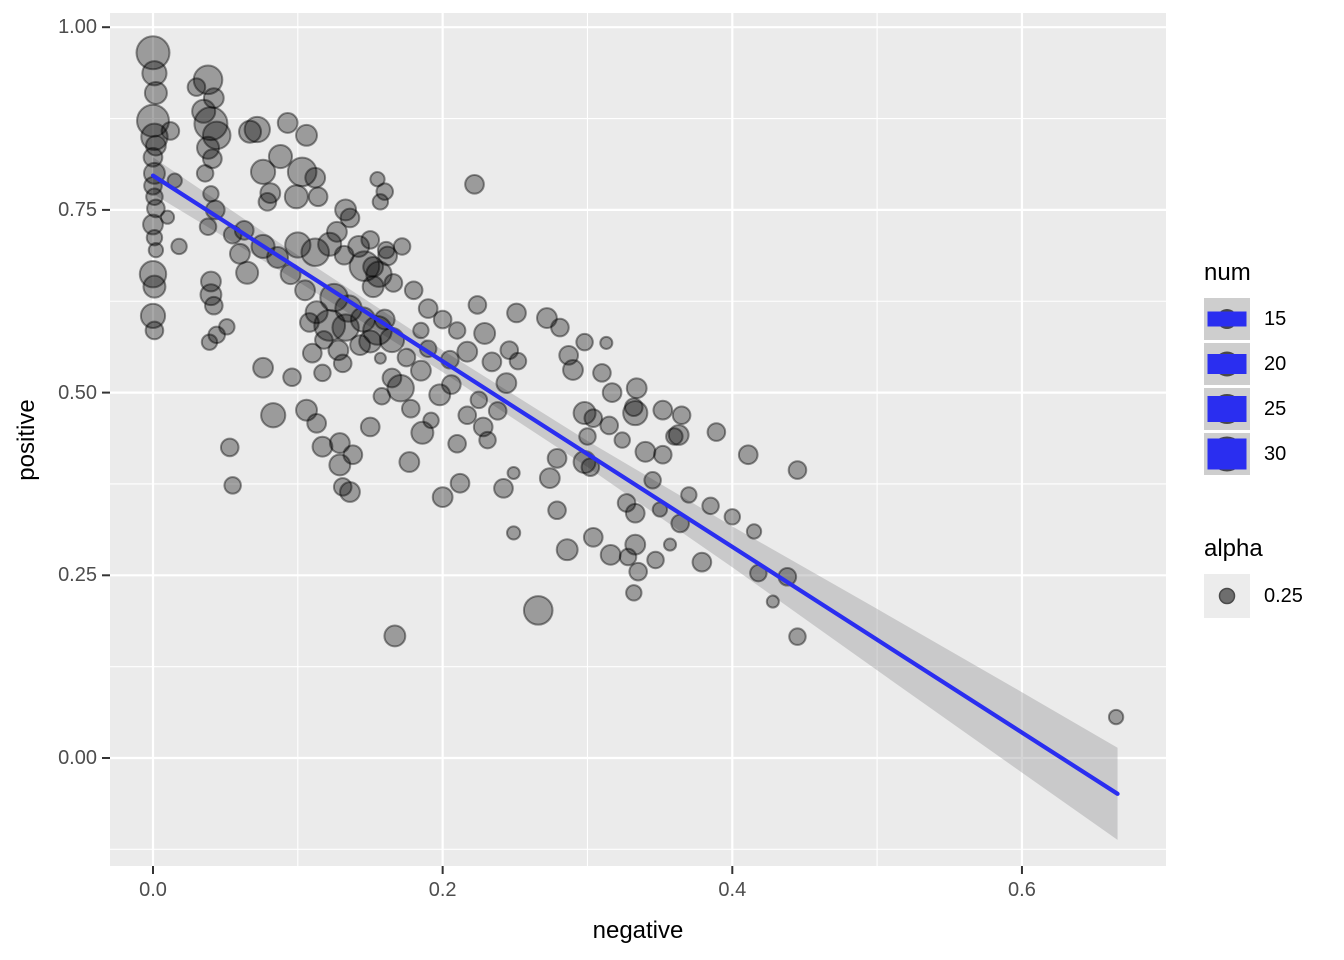 The height and width of the screenshot is (960, 1344). What do you see at coordinates (1245, 454) in the screenshot?
I see `legend-num-row-30: 30` at bounding box center [1245, 454].